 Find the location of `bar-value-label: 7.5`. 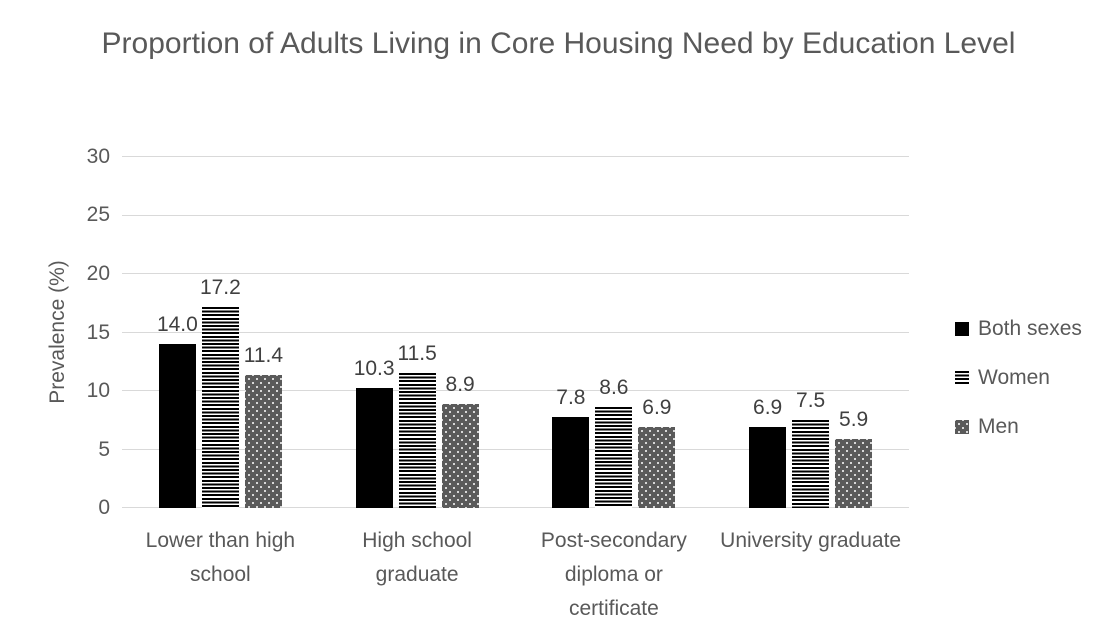

bar-value-label: 7.5 is located at coordinates (811, 401).